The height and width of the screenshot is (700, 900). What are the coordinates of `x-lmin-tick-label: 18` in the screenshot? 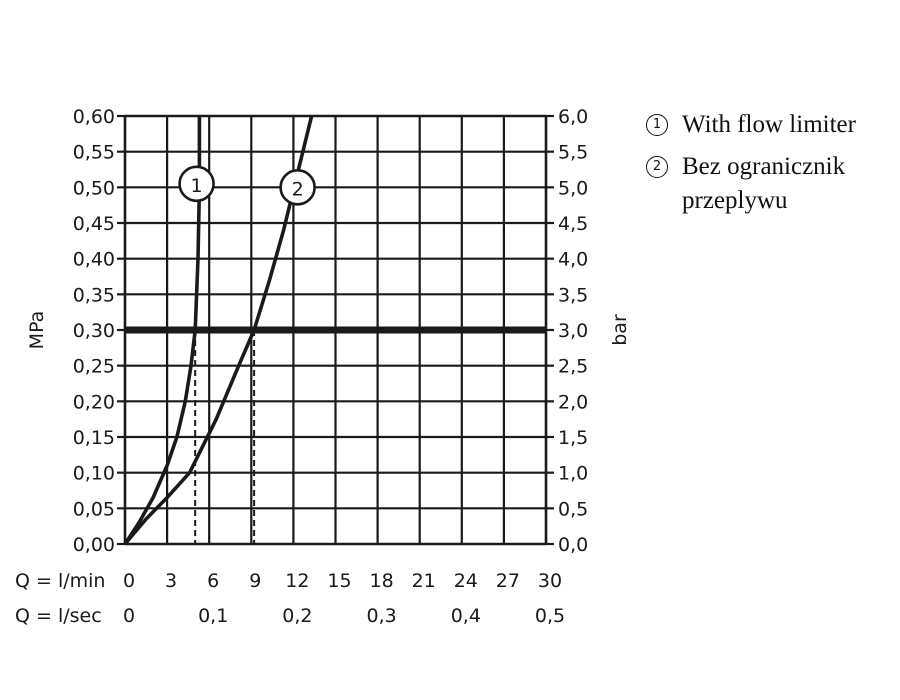 It's located at (382, 581).